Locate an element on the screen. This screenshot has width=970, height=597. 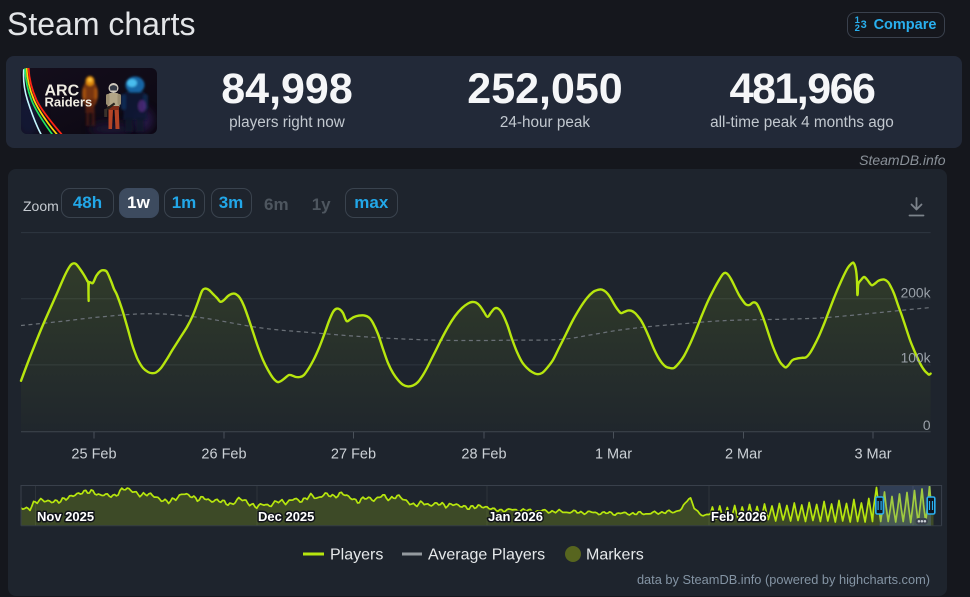
svg-text: 2 Mar is located at coordinates (743, 455).